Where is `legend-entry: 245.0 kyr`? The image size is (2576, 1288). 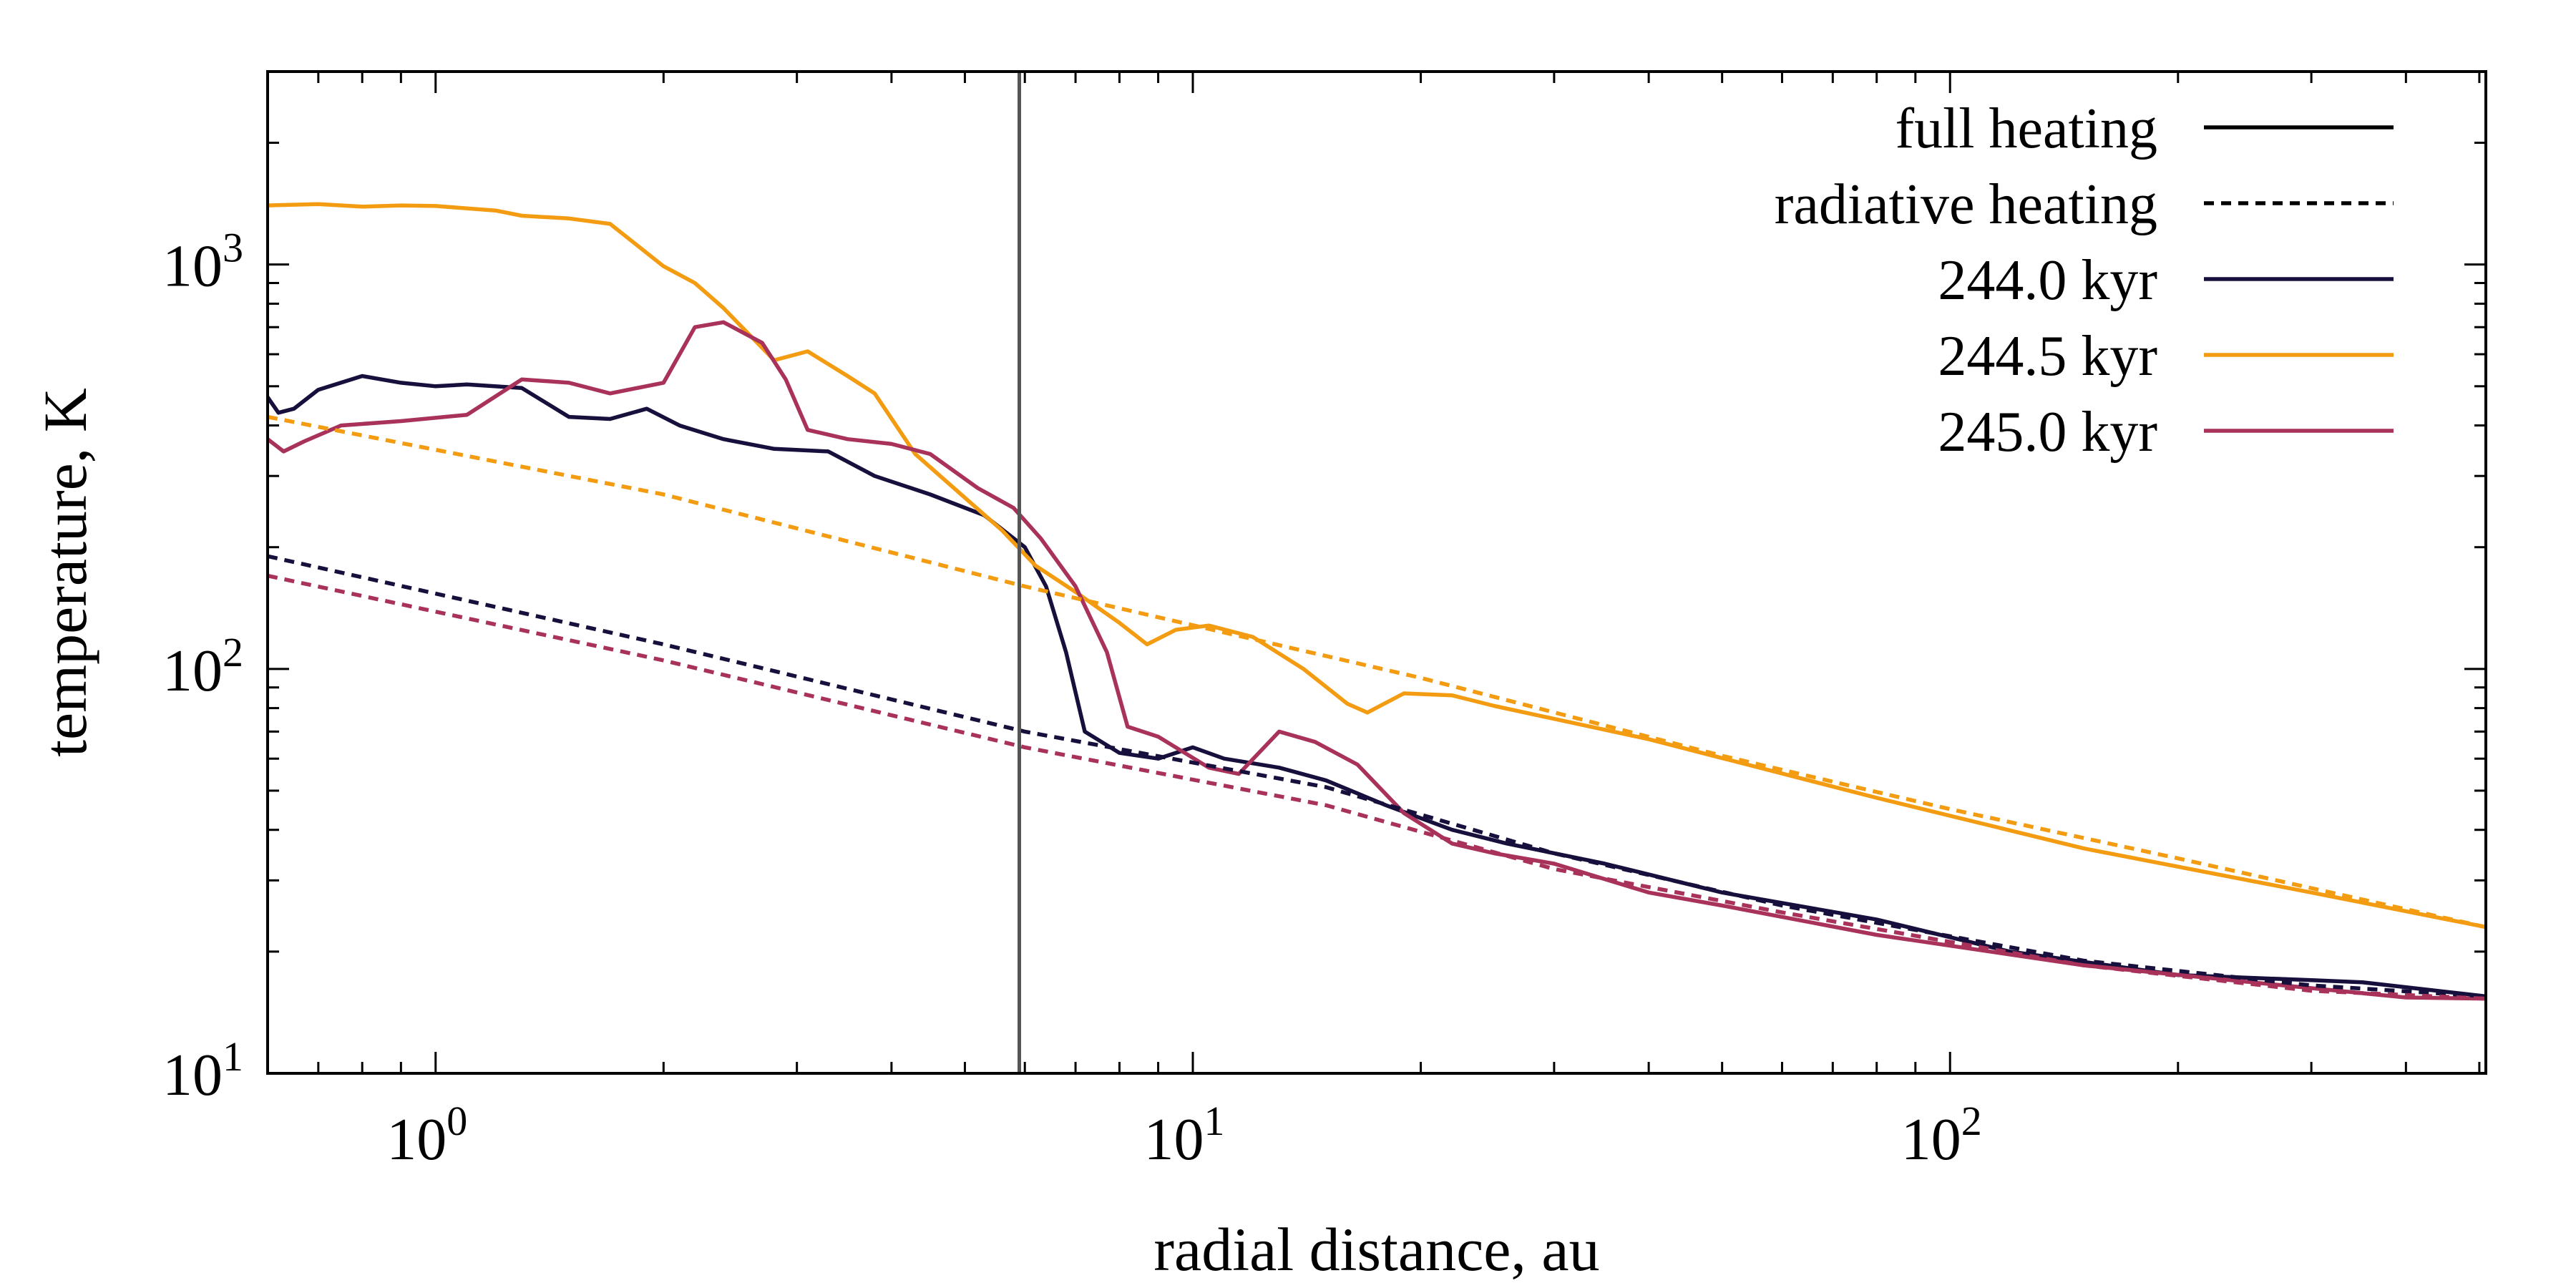
legend-entry: 245.0 kyr is located at coordinates (2166, 432).